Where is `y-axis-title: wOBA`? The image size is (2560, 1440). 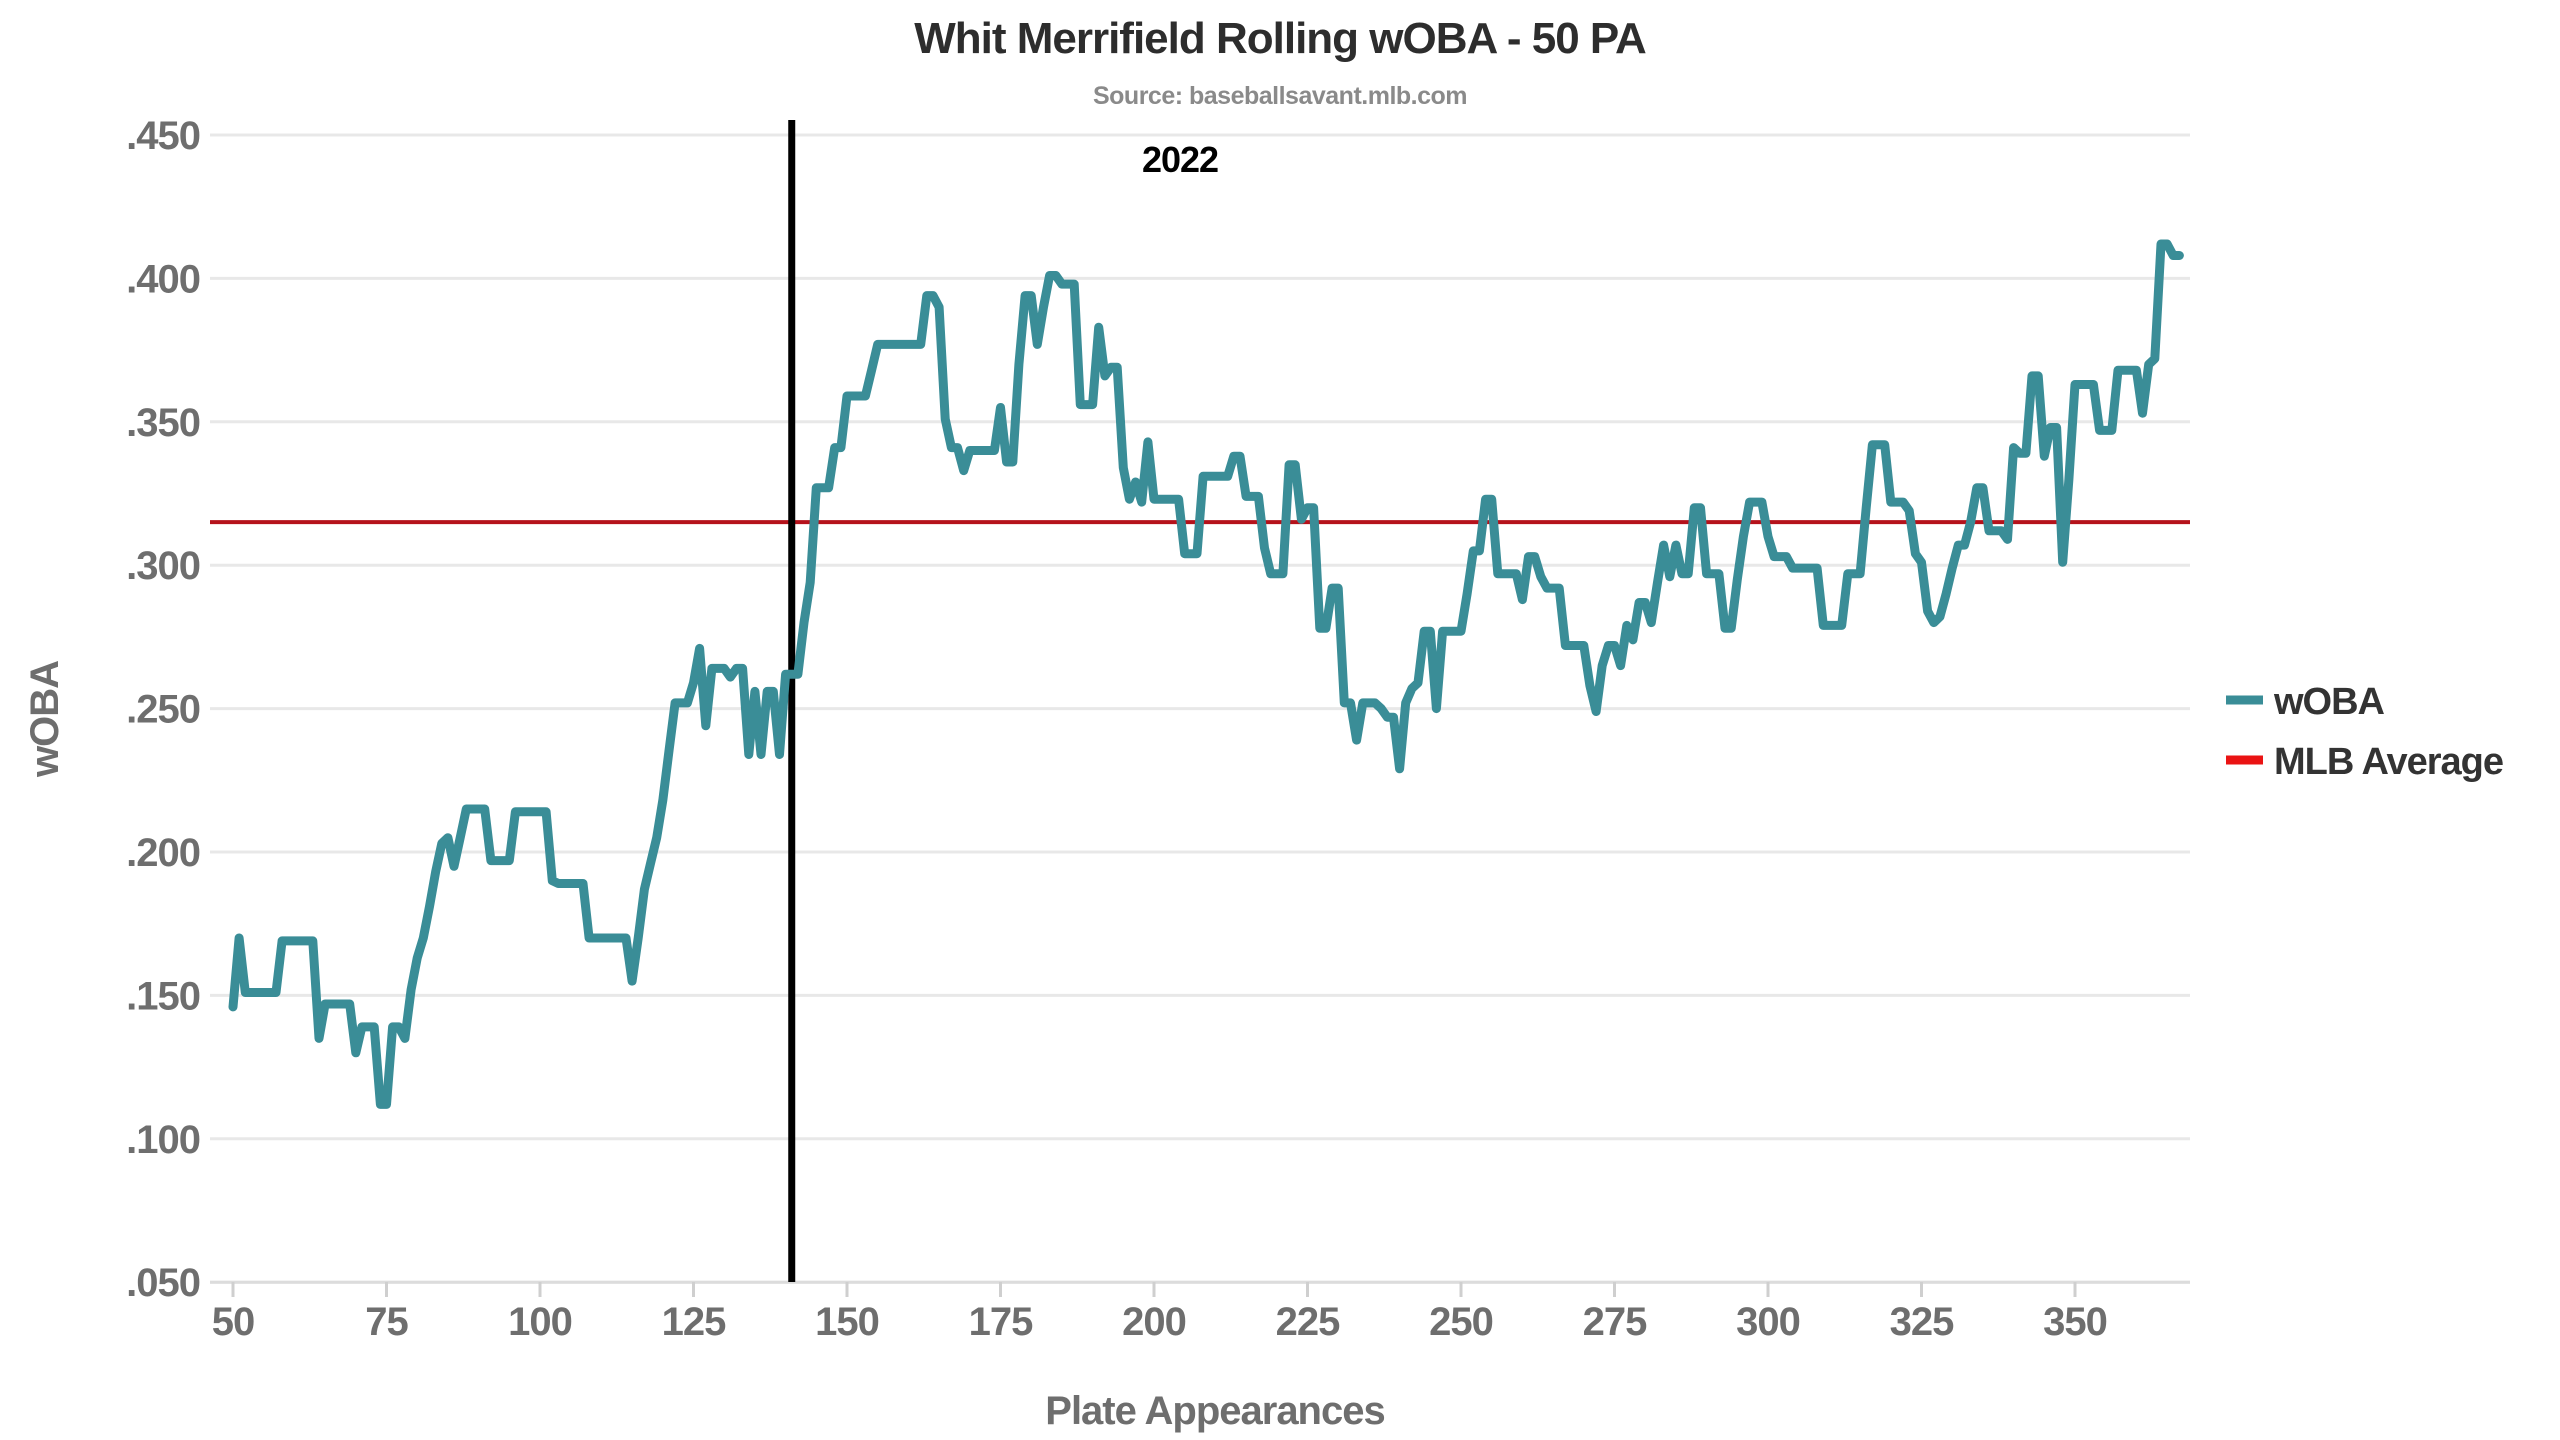
y-axis-title: wOBA is located at coordinates (45, 719).